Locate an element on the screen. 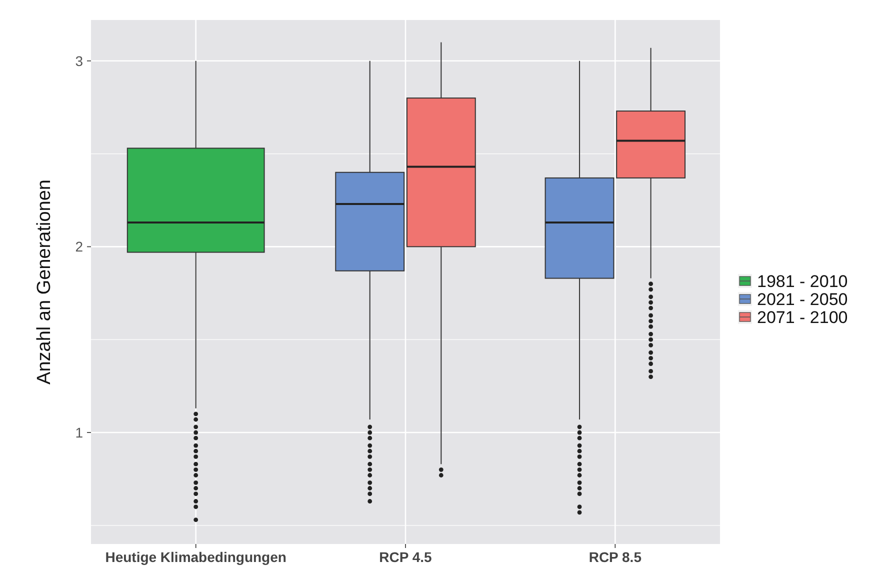 This screenshot has width=870, height=578. y-axis-title: Anzahl an Generationen is located at coordinates (44, 282).